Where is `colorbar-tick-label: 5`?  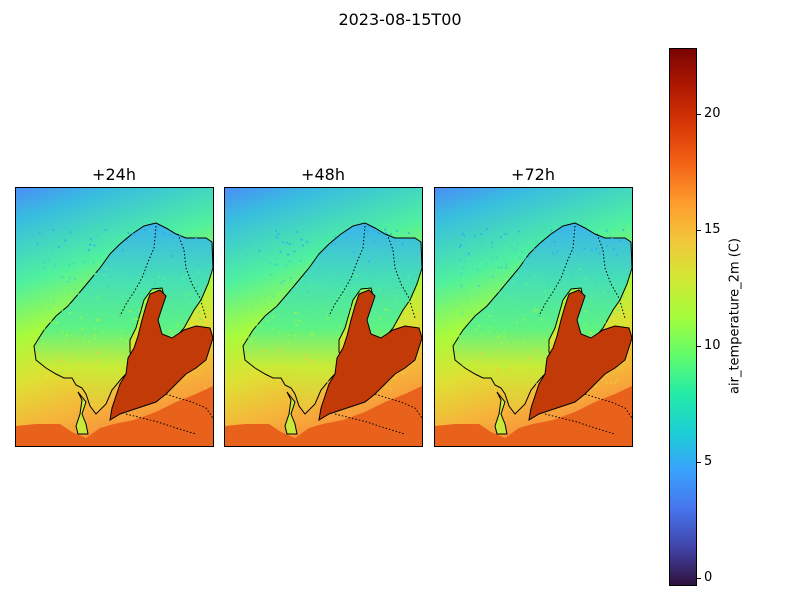
colorbar-tick-label: 5 is located at coordinates (708, 461).